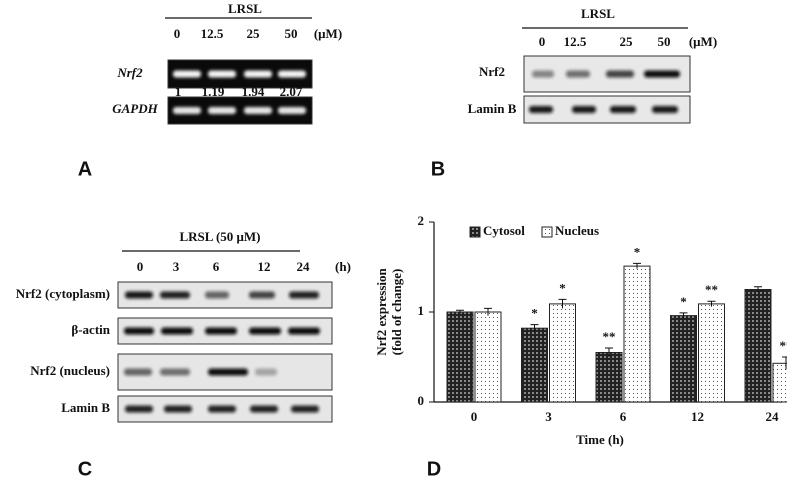  I want to click on time: 0, so click(140, 266).